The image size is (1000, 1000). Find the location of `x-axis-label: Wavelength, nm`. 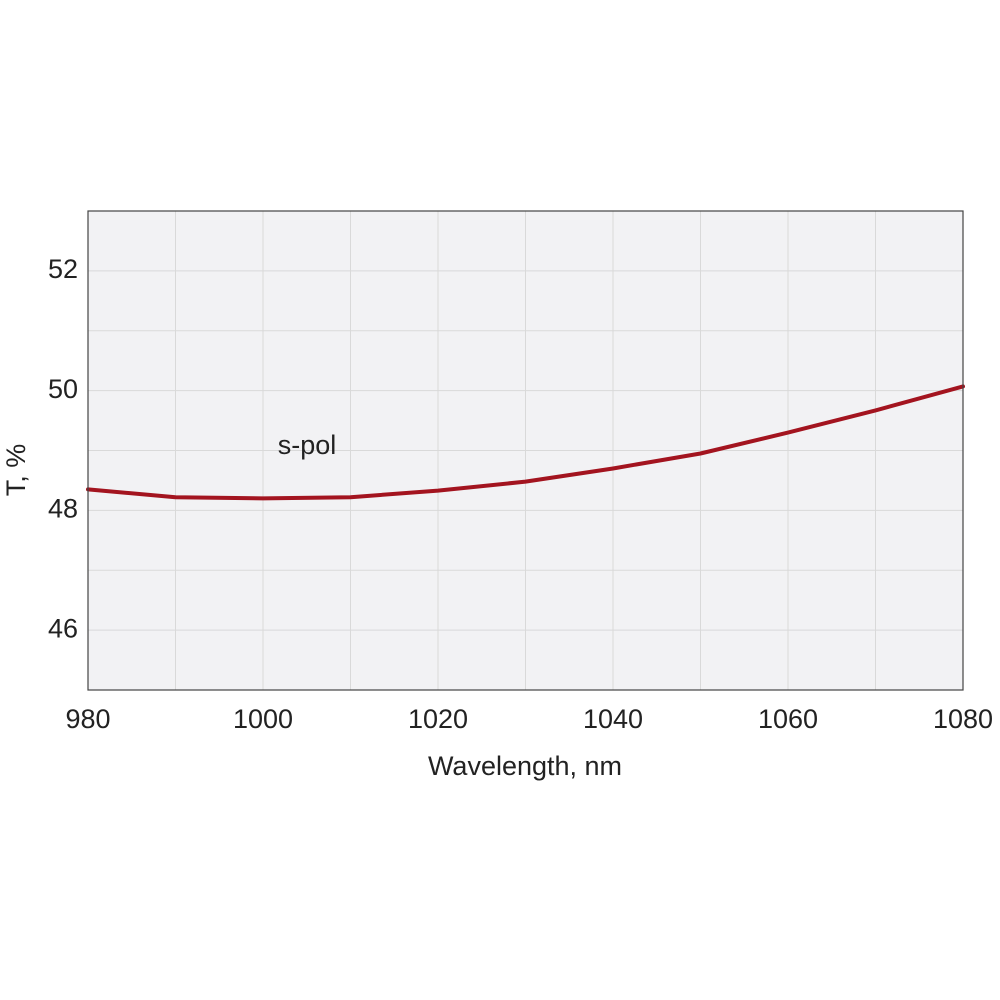

x-axis-label: Wavelength, nm is located at coordinates (525, 766).